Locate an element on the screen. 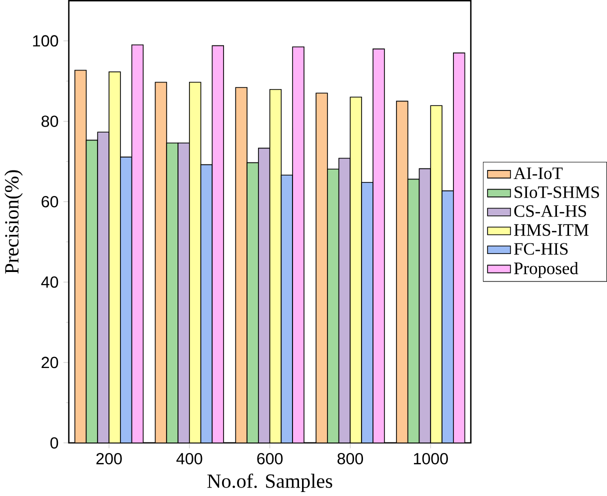 This screenshot has width=607, height=496. y-tick-label: 40 is located at coordinates (49, 282).